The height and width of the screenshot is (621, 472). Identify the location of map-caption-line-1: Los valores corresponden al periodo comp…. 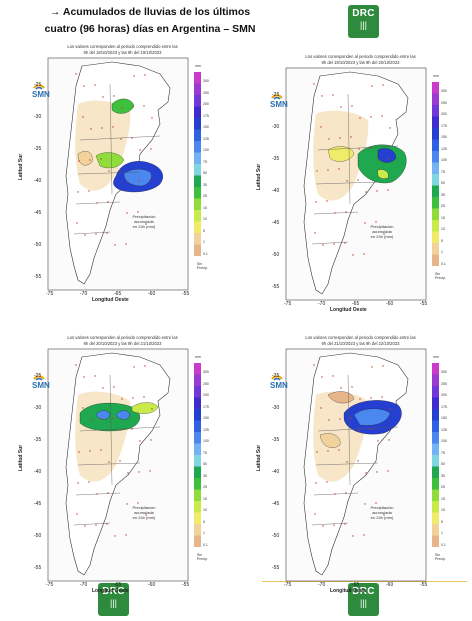
(122, 337).